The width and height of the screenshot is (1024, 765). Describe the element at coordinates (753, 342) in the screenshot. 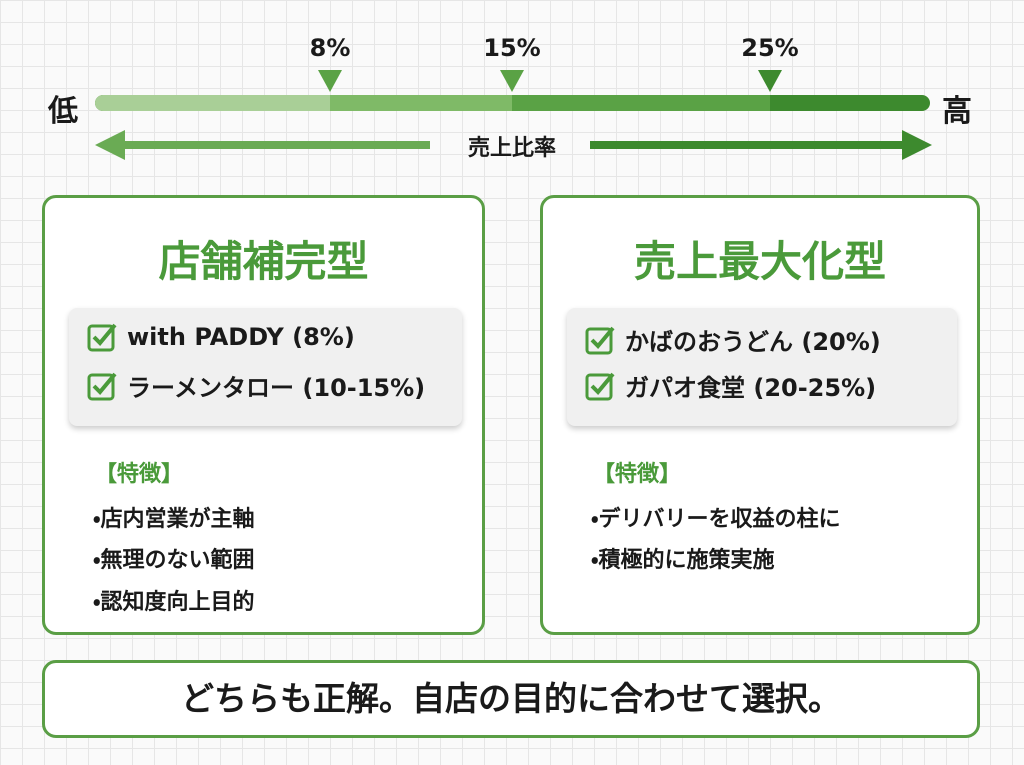

I see `example-text: かばのおうどん (20%)` at that location.